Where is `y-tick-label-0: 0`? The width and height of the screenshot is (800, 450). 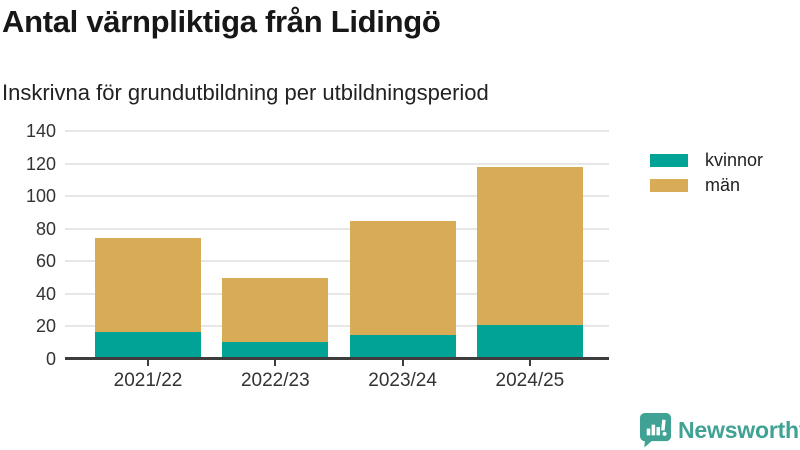 y-tick-label-0: 0 is located at coordinates (50, 359).